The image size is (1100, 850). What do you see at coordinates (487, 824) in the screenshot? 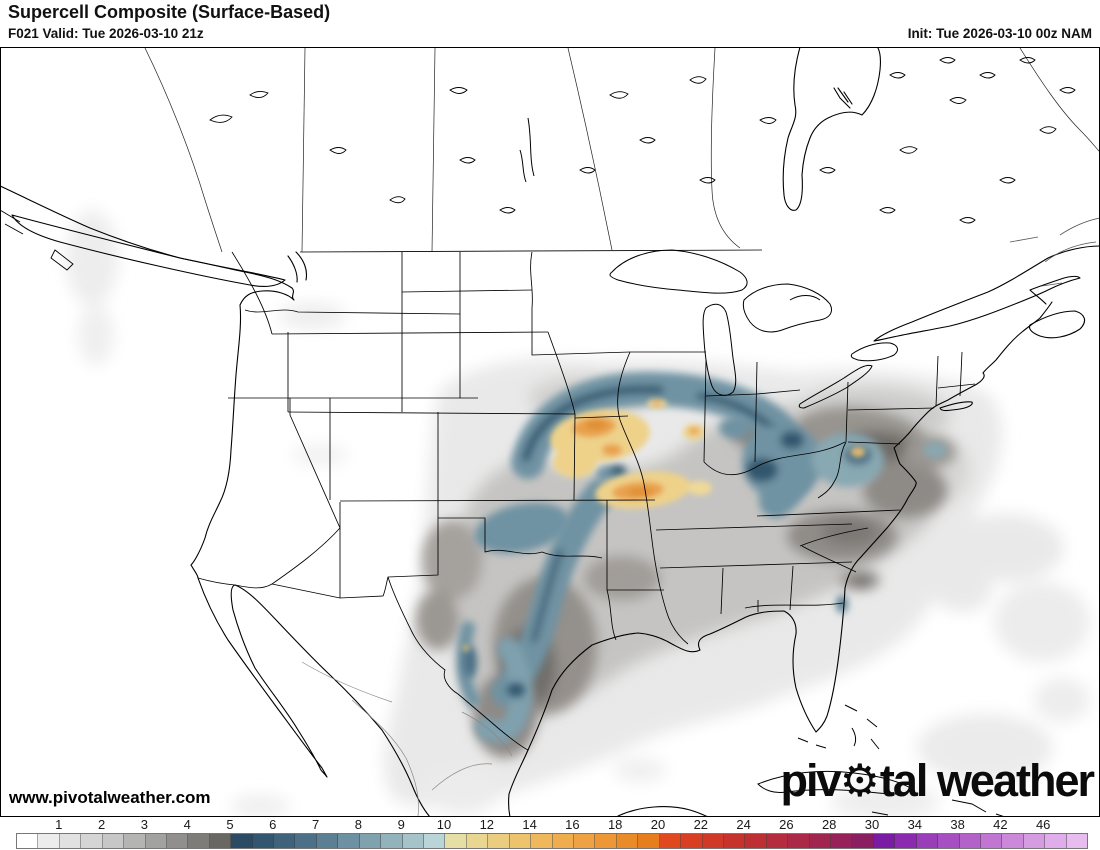
I see `colorbar-tick-label: 12` at bounding box center [487, 824].